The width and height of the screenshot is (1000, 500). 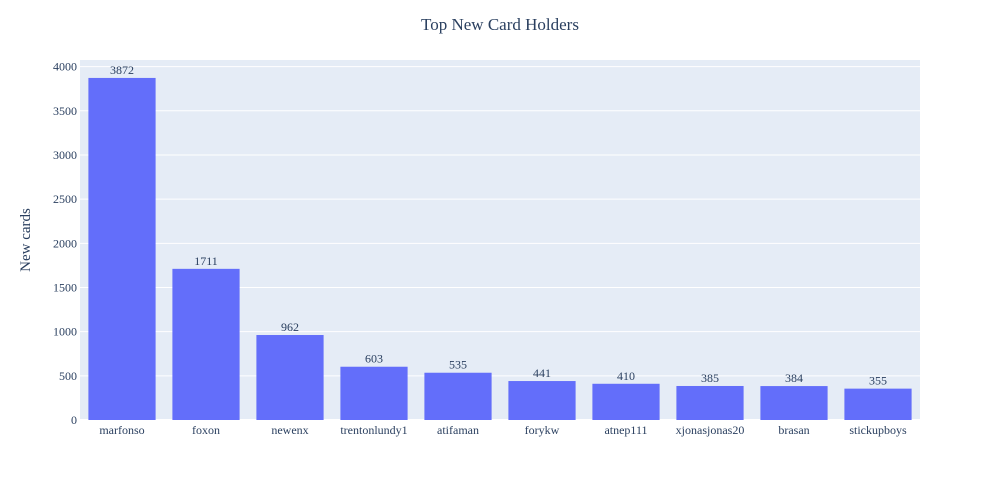 I want to click on y-tick-label: 2500, so click(x=65, y=199).